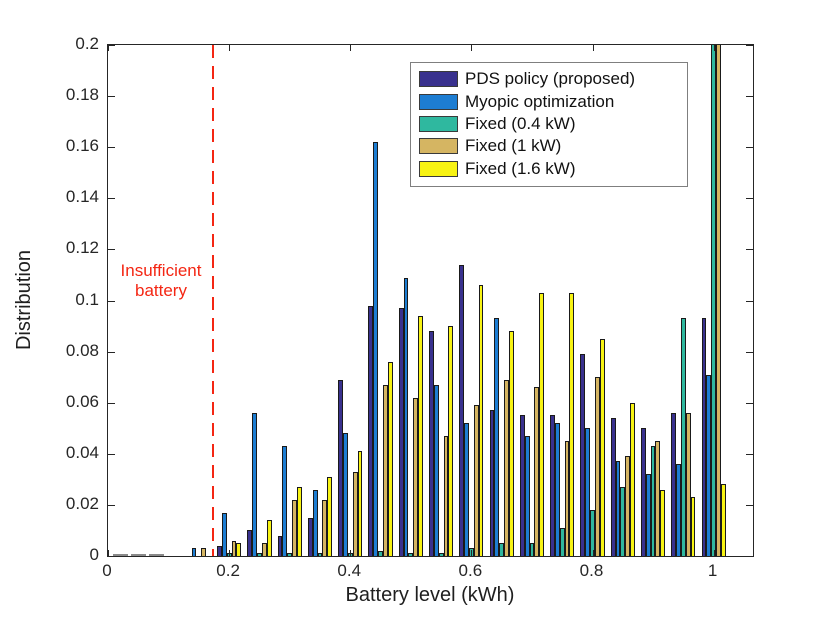  What do you see at coordinates (82, 95) in the screenshot?
I see `y-tick-label: 0.18` at bounding box center [82, 95].